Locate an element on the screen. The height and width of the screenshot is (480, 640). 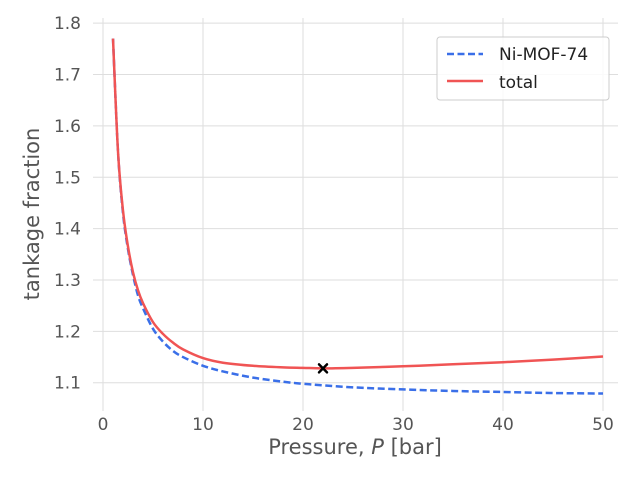
x-tick-label: 40 is located at coordinates (503, 425).